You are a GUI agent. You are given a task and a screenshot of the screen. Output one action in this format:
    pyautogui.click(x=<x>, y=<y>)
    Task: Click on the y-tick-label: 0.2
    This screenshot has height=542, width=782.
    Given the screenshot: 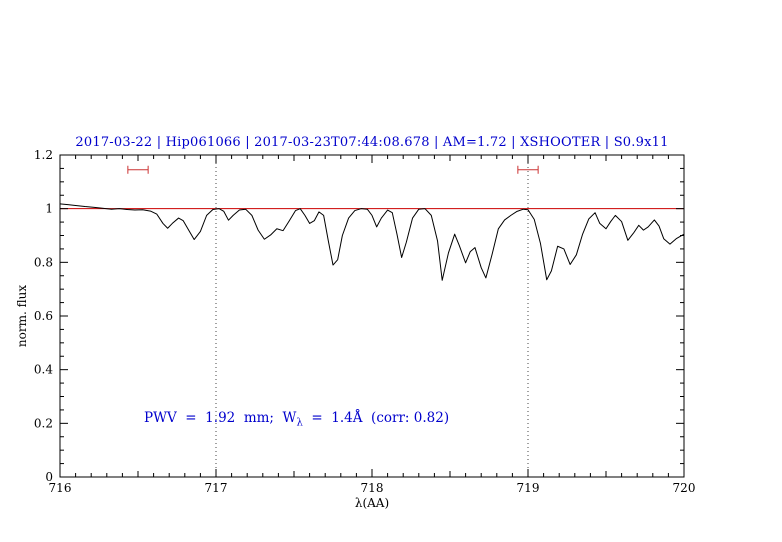 What is the action you would take?
    pyautogui.click(x=43, y=423)
    